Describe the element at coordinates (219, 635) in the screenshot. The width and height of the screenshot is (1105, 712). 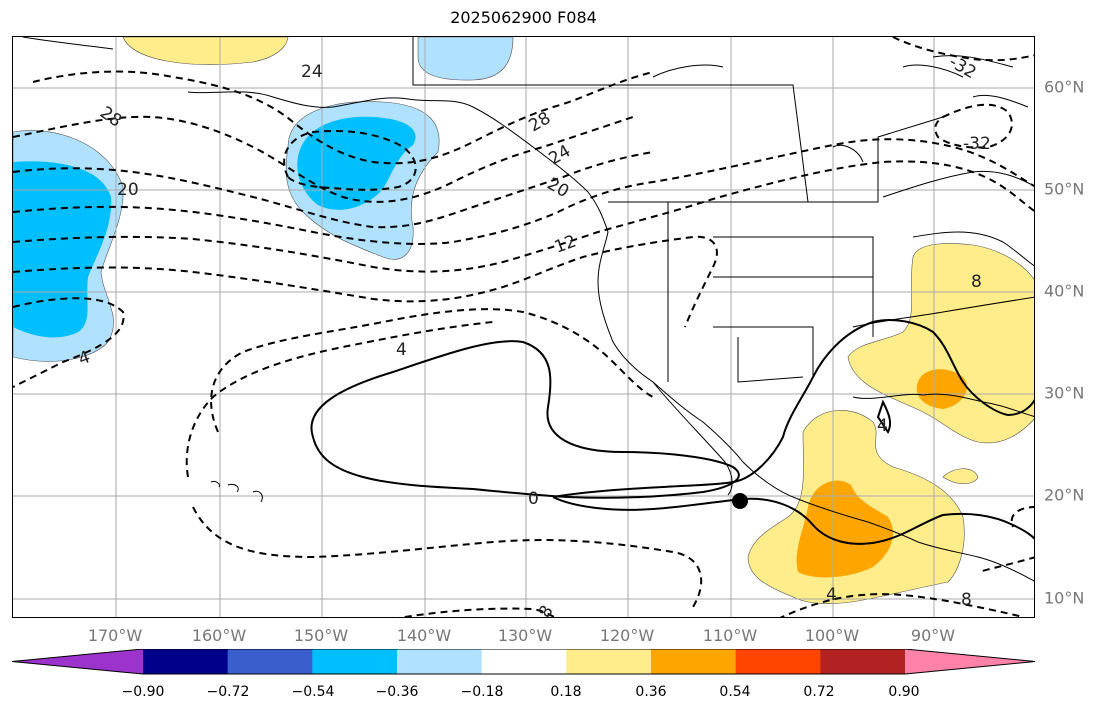
I see `lon-label: 160°W` at that location.